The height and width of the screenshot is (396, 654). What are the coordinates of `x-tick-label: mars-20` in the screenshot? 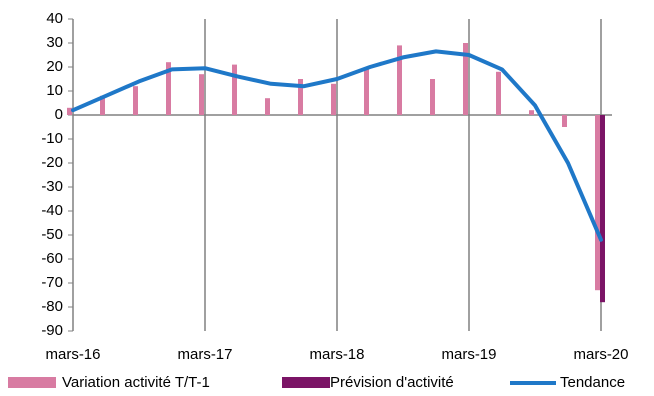 It's located at (600, 354).